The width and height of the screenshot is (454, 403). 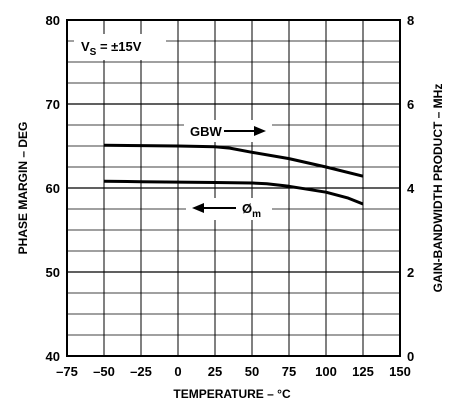 What do you see at coordinates (251, 210) in the screenshot?
I see `phase-annotation-label: Øm` at bounding box center [251, 210].